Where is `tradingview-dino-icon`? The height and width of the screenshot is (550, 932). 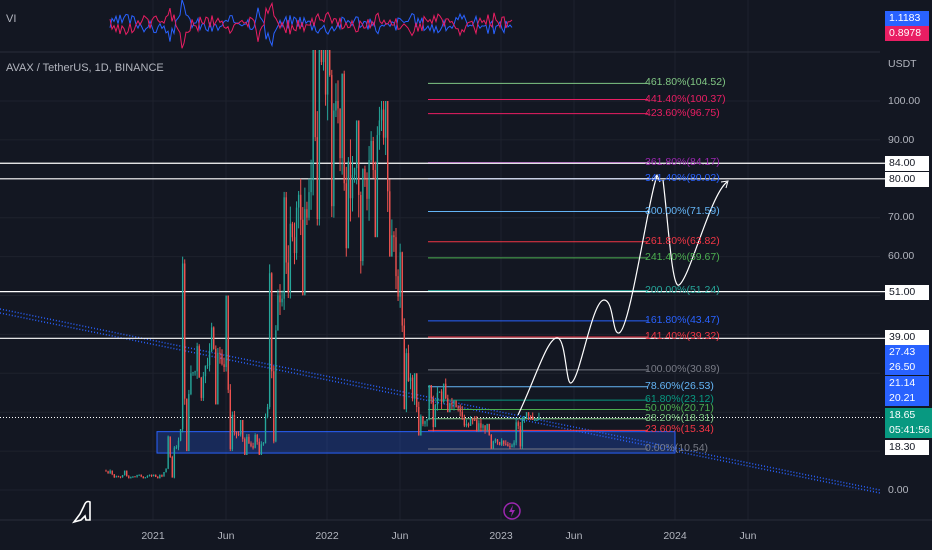 tradingview-dino-icon is located at coordinates (85, 511).